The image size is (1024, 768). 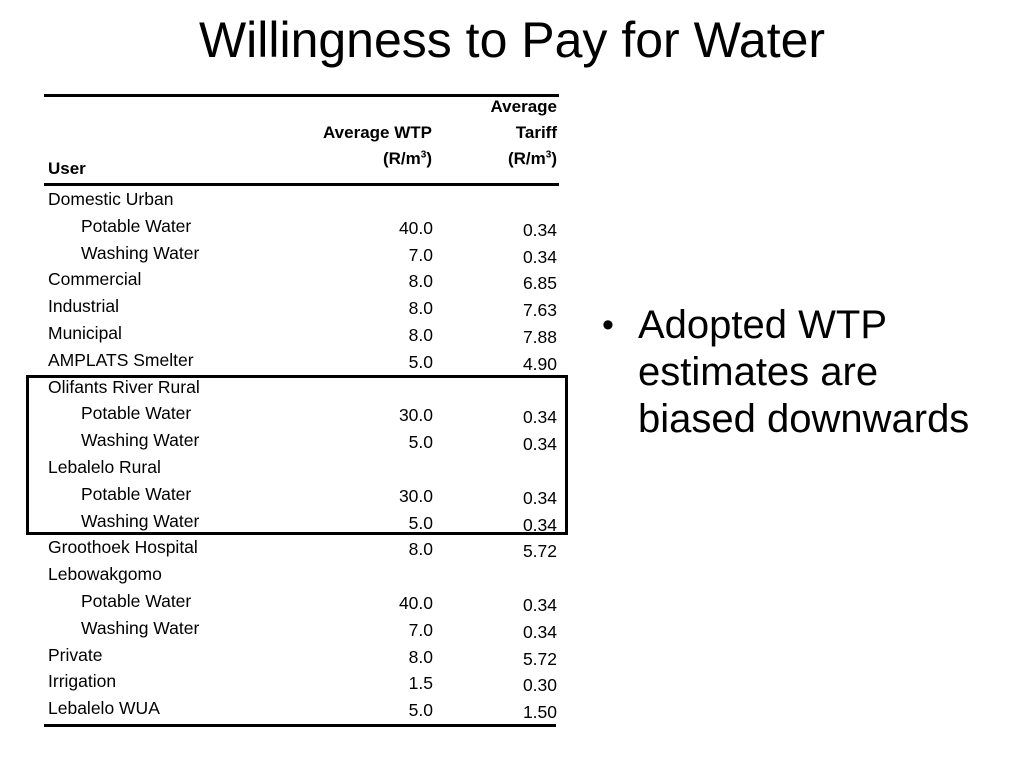 I want to click on cell-user: Private, so click(x=75, y=654).